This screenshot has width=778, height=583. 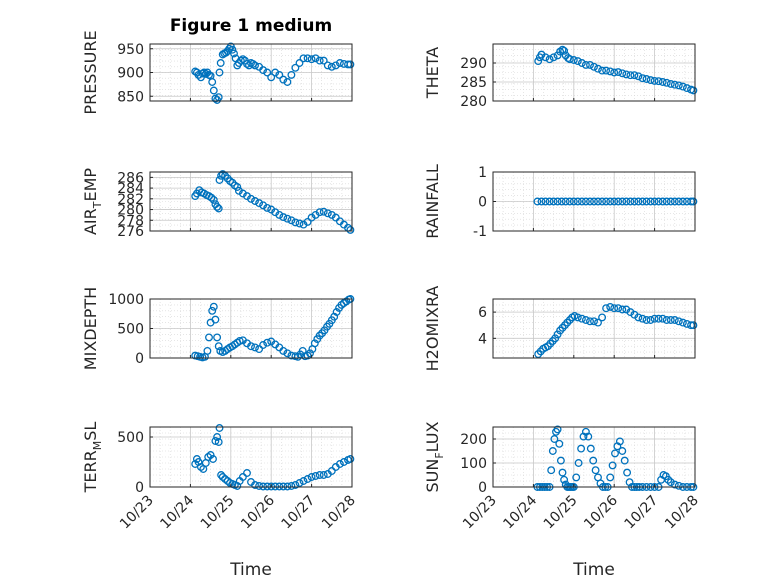 What do you see at coordinates (251, 26) in the screenshot?
I see `figure-title: Figure 1 medium` at bounding box center [251, 26].